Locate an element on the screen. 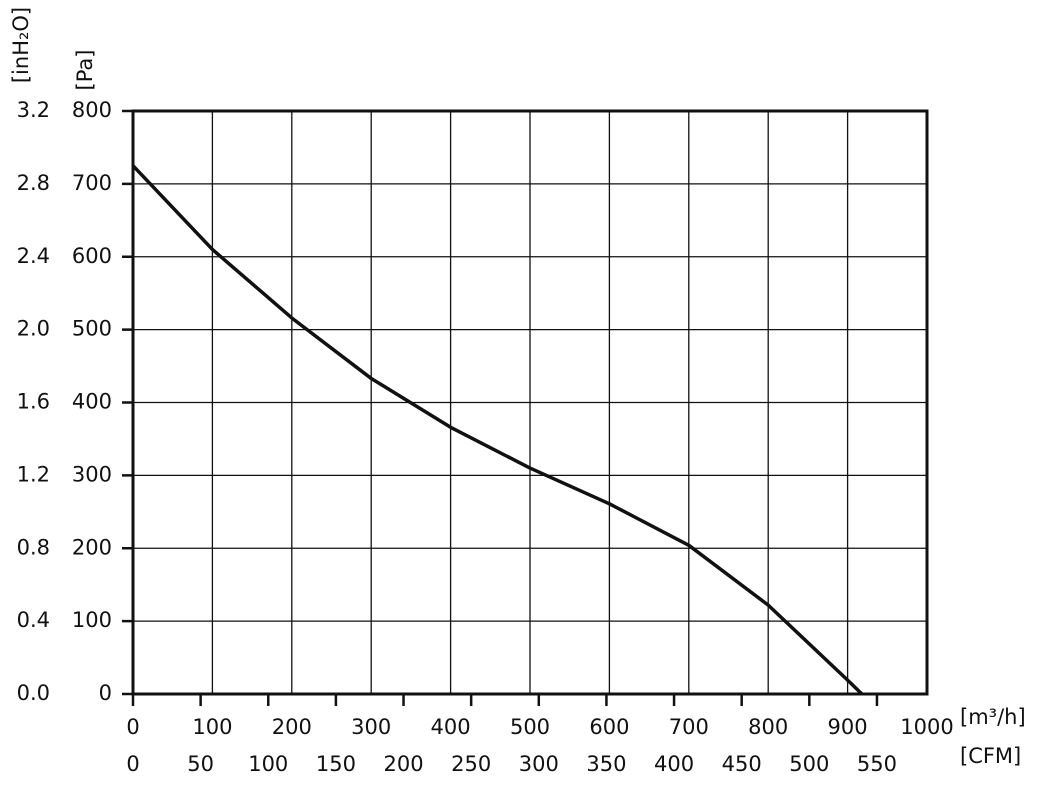 This screenshot has width=1050, height=788. x-tick-label: 200 is located at coordinates (292, 727).